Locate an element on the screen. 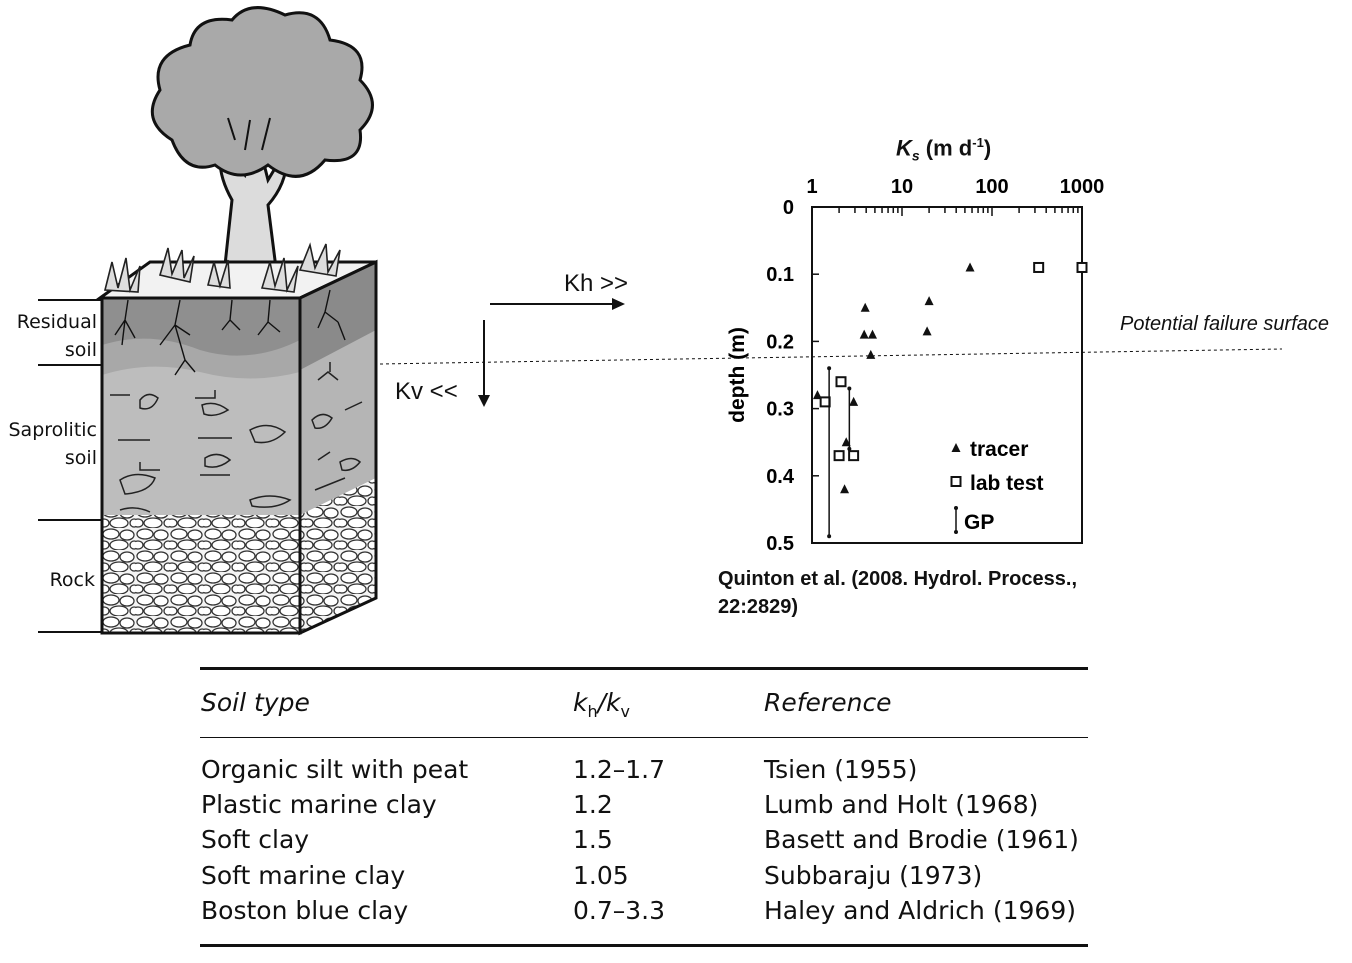  x-tick-label: 1000 is located at coordinates (1082, 187).